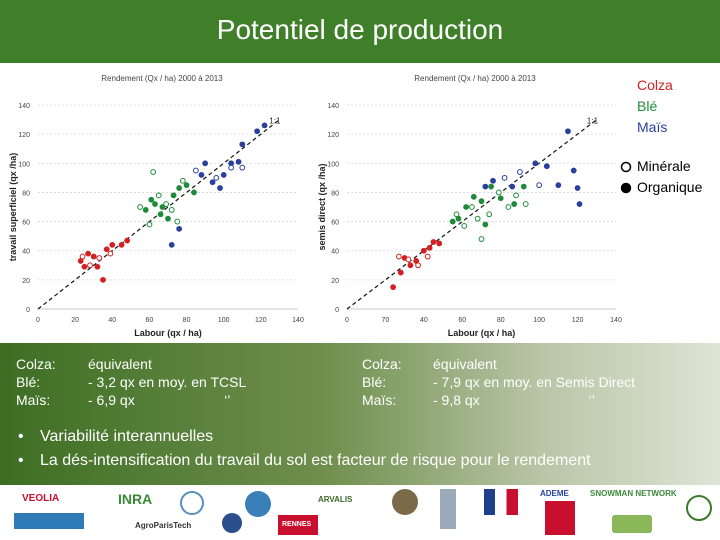  I want to click on legend-open-marker-icon, so click(626, 167).